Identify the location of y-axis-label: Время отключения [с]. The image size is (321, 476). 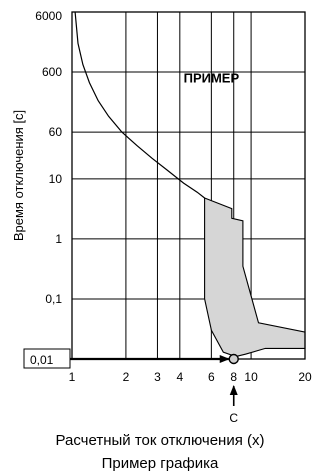
(18, 175).